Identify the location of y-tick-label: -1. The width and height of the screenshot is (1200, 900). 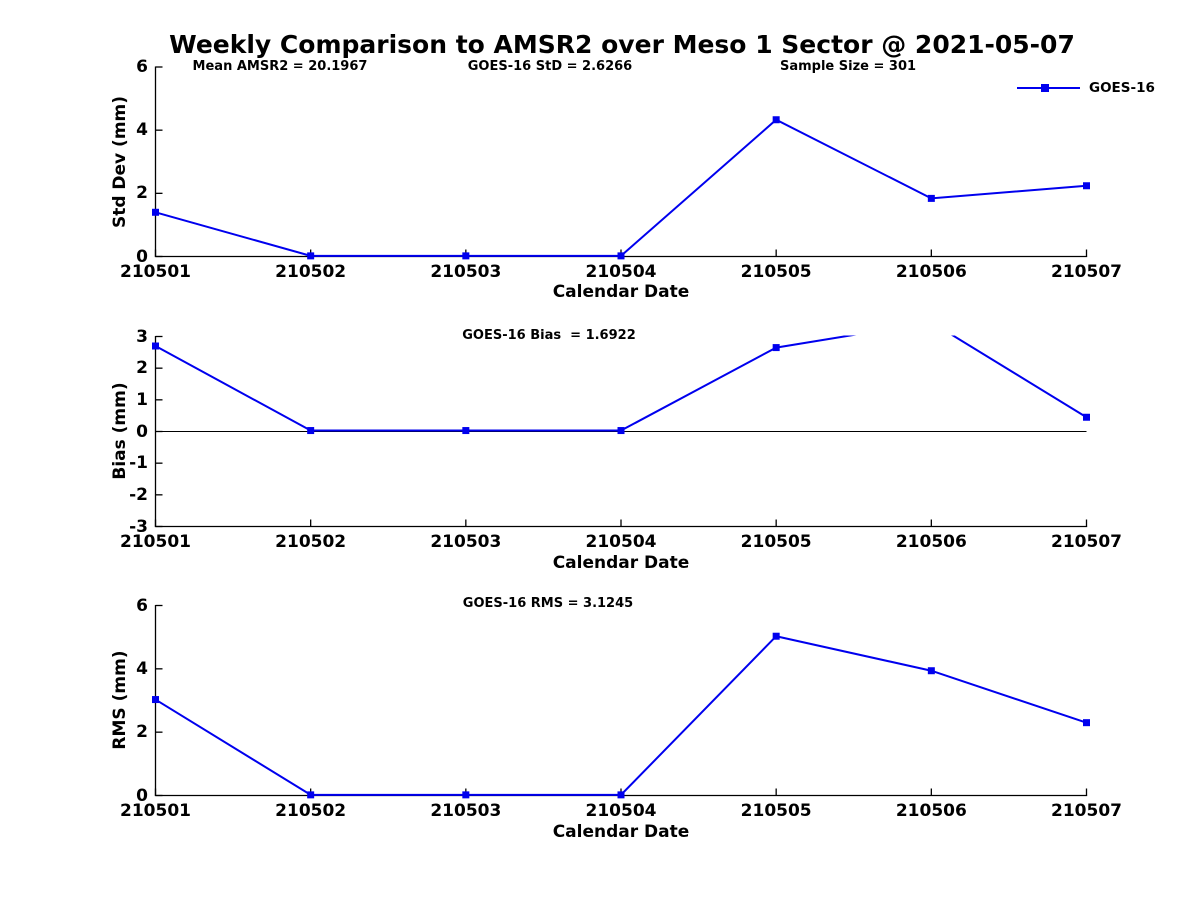
(138, 463).